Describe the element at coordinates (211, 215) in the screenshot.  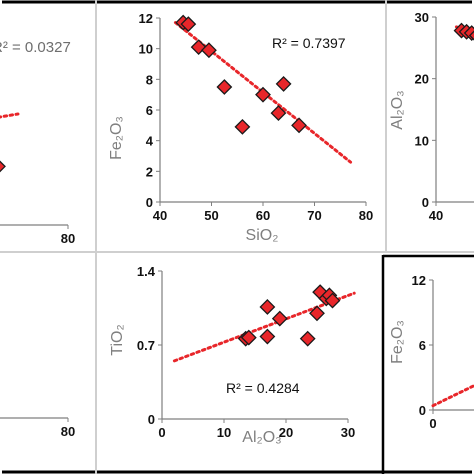
I see `x-tick-label: 50` at that location.